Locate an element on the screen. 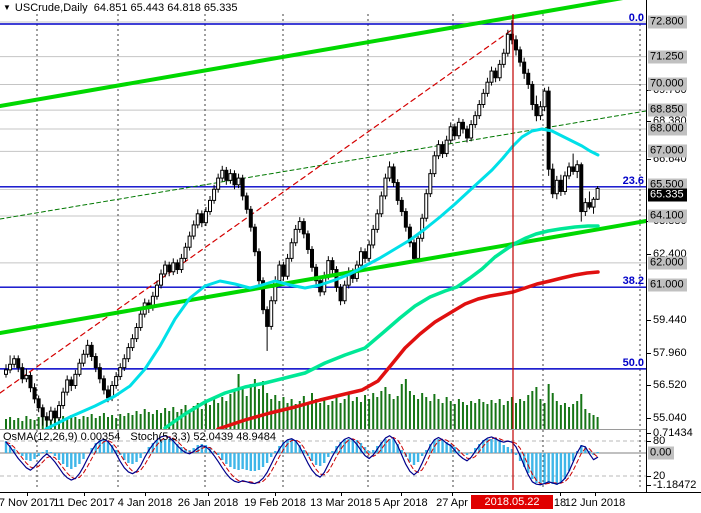 This screenshot has height=513, width=701. fib-label-38.2: 38.2 is located at coordinates (633, 281).